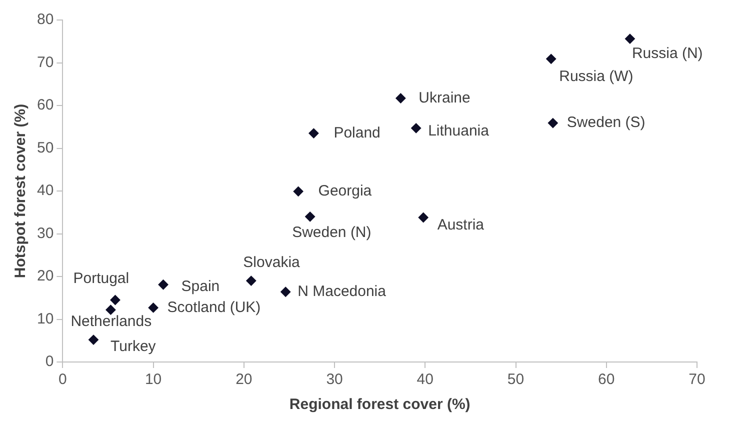 The width and height of the screenshot is (735, 432). I want to click on x-tick-label: 30, so click(334, 379).